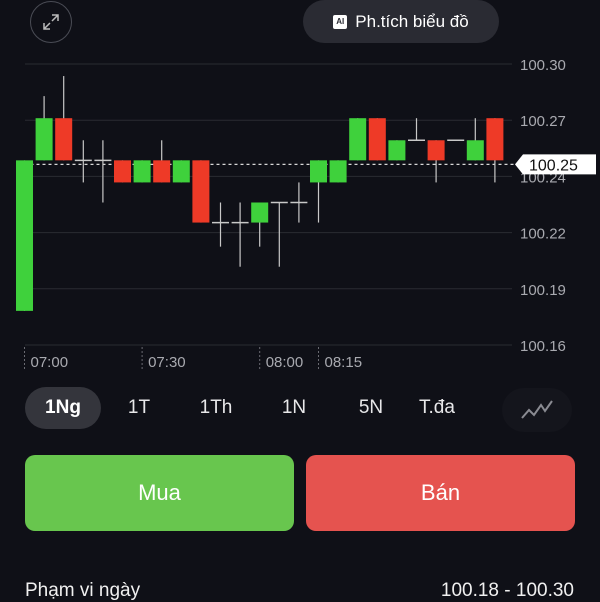 The height and width of the screenshot is (602, 600). What do you see at coordinates (216, 407) in the screenshot?
I see `tab-1th: 1Th` at bounding box center [216, 407].